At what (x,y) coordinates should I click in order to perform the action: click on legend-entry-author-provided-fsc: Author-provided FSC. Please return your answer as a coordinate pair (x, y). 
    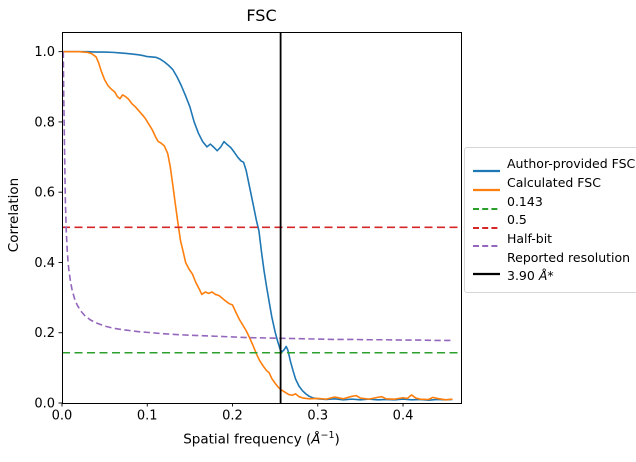
    Looking at the image, I should click on (554, 164).